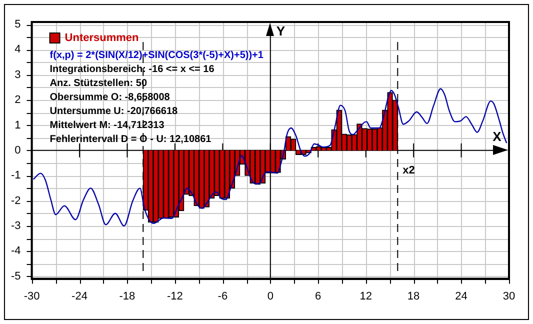 The width and height of the screenshot is (533, 324). What do you see at coordinates (413, 296) in the screenshot?
I see `x-tick-label: 18` at bounding box center [413, 296].